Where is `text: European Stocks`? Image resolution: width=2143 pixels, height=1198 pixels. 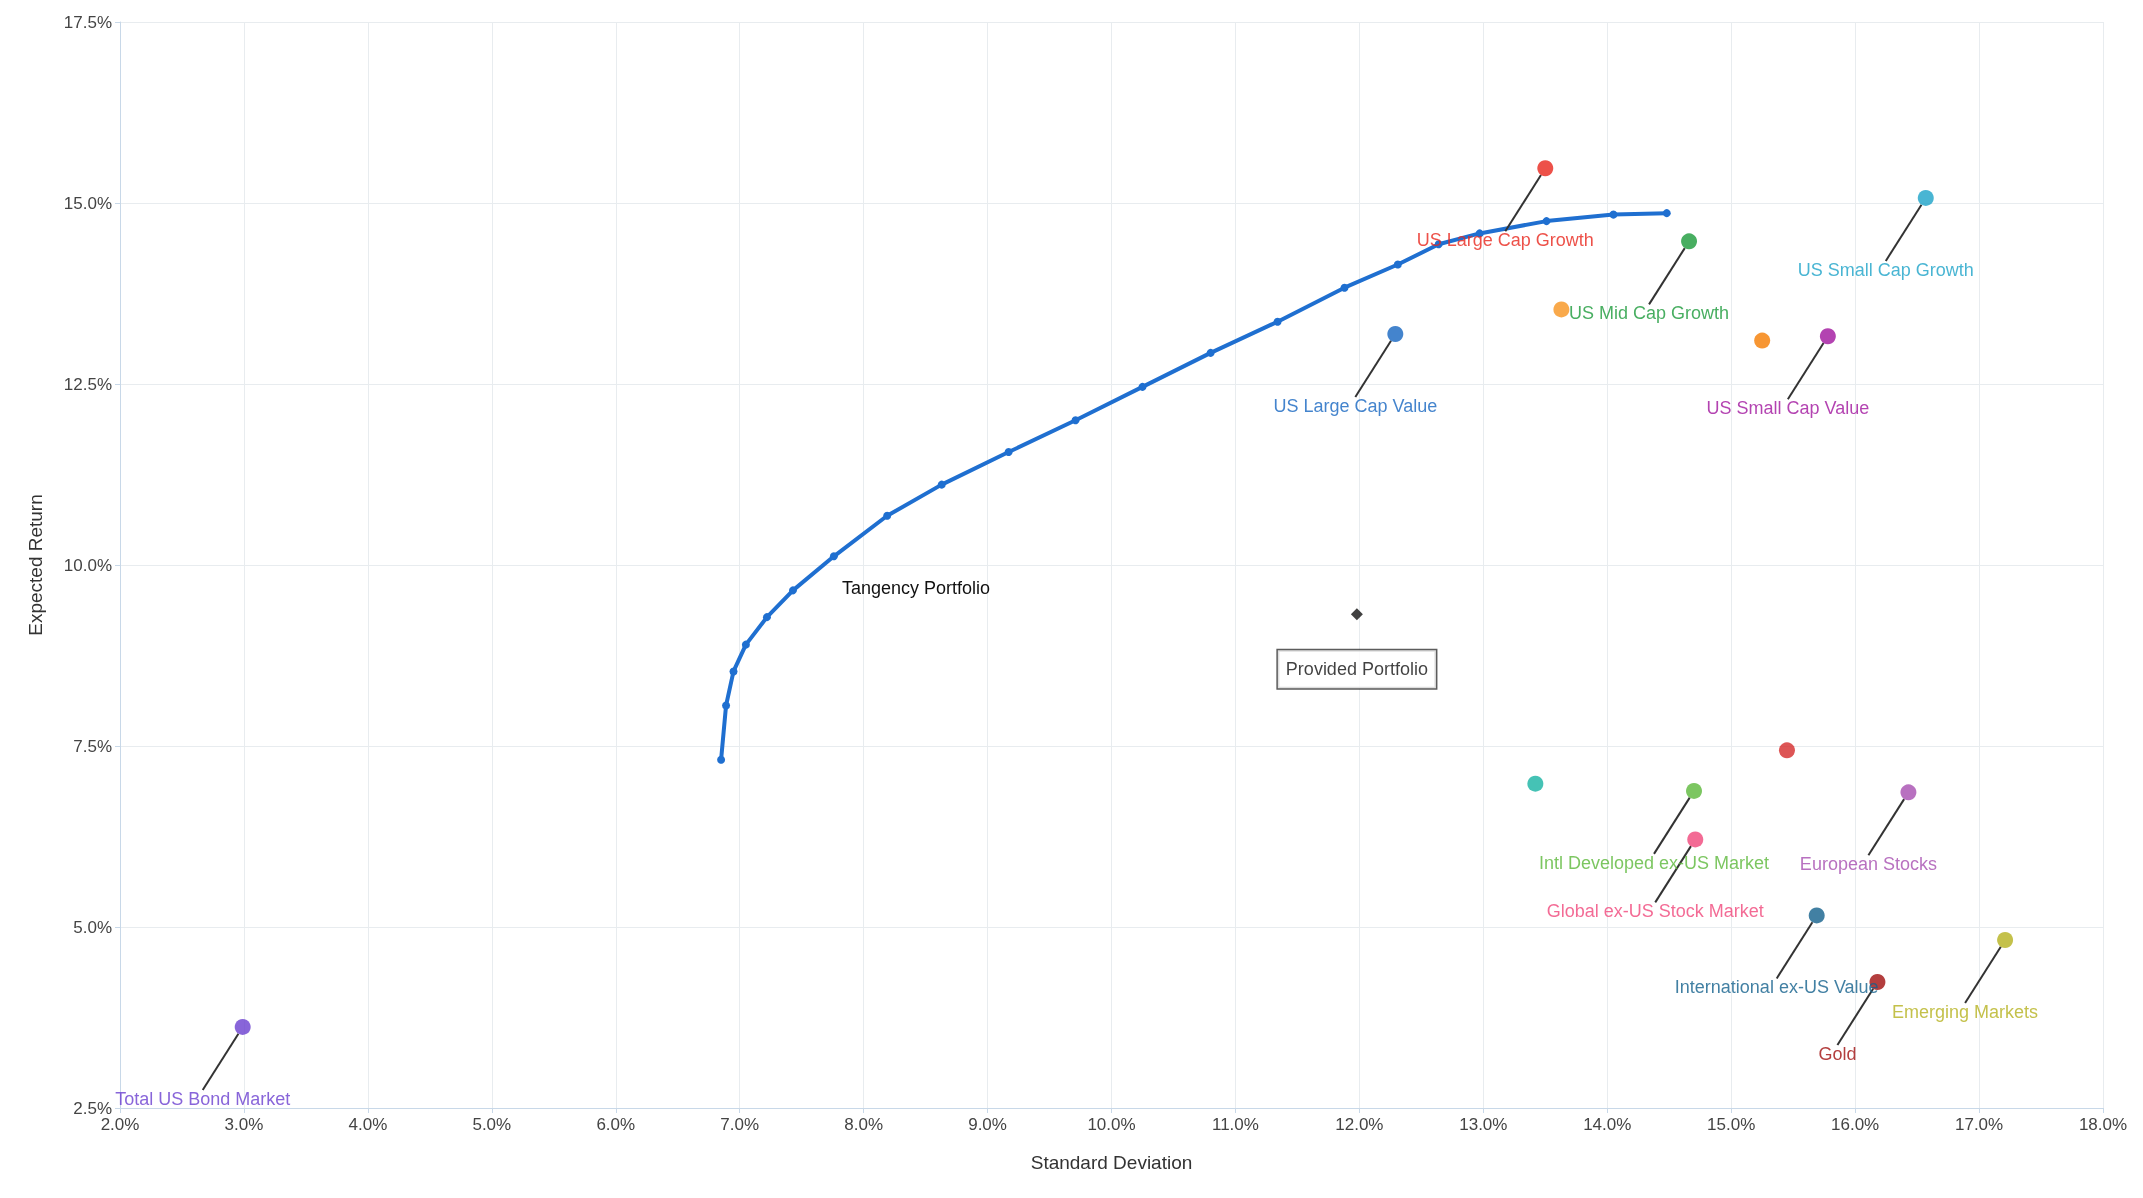 text: European Stocks is located at coordinates (1868, 864).